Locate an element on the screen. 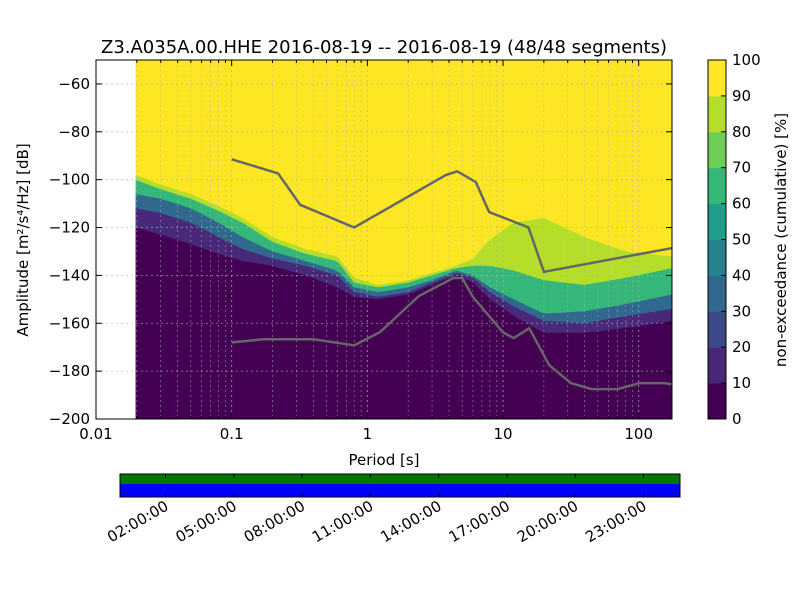 Image resolution: width=800 pixels, height=600 pixels. colorbar-tick-label: 0 is located at coordinates (737, 419).